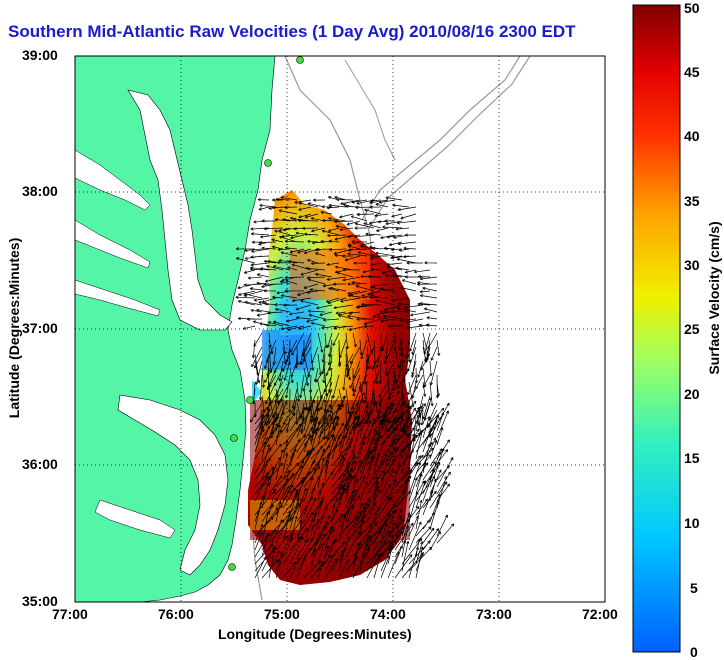 This screenshot has width=724, height=660. Describe the element at coordinates (176, 614) in the screenshot. I see `x-tick-label: 76:00` at that location.